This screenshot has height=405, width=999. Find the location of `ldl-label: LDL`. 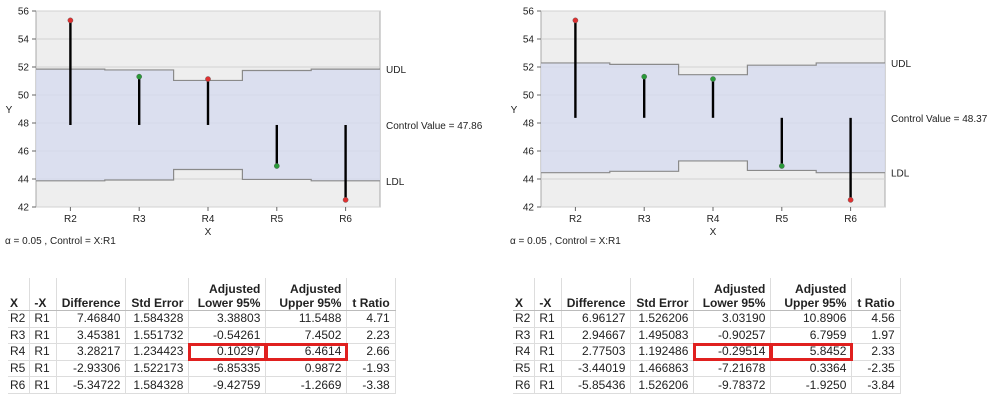

ldl-label: LDL is located at coordinates (395, 182).